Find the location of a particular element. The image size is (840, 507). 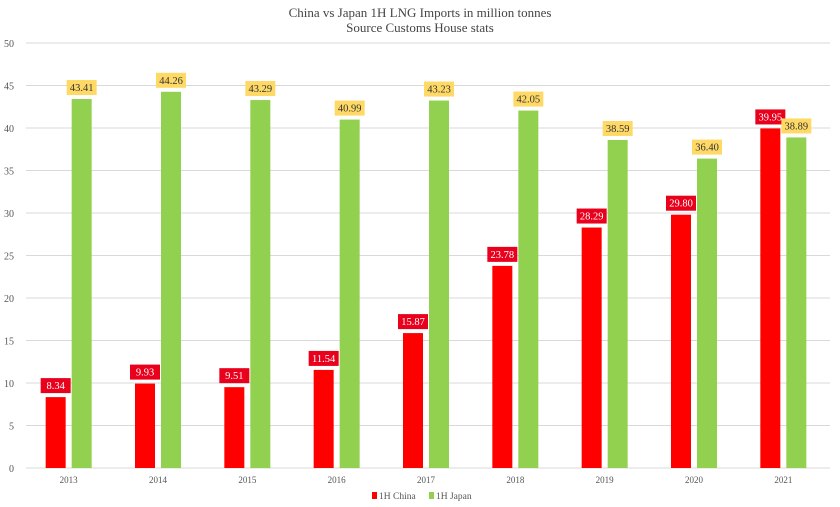

data-label: 23.78 is located at coordinates (503, 255).